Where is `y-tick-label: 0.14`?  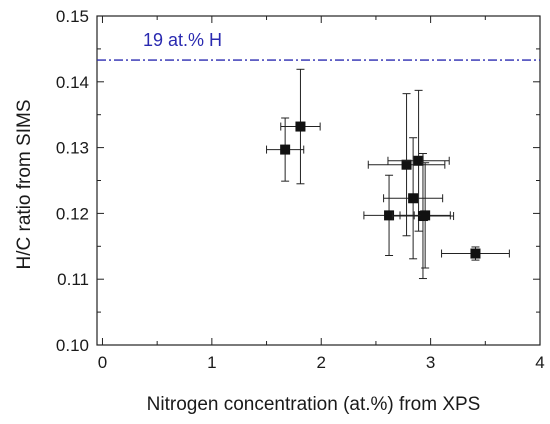
y-tick-label: 0.14 is located at coordinates (72, 82).